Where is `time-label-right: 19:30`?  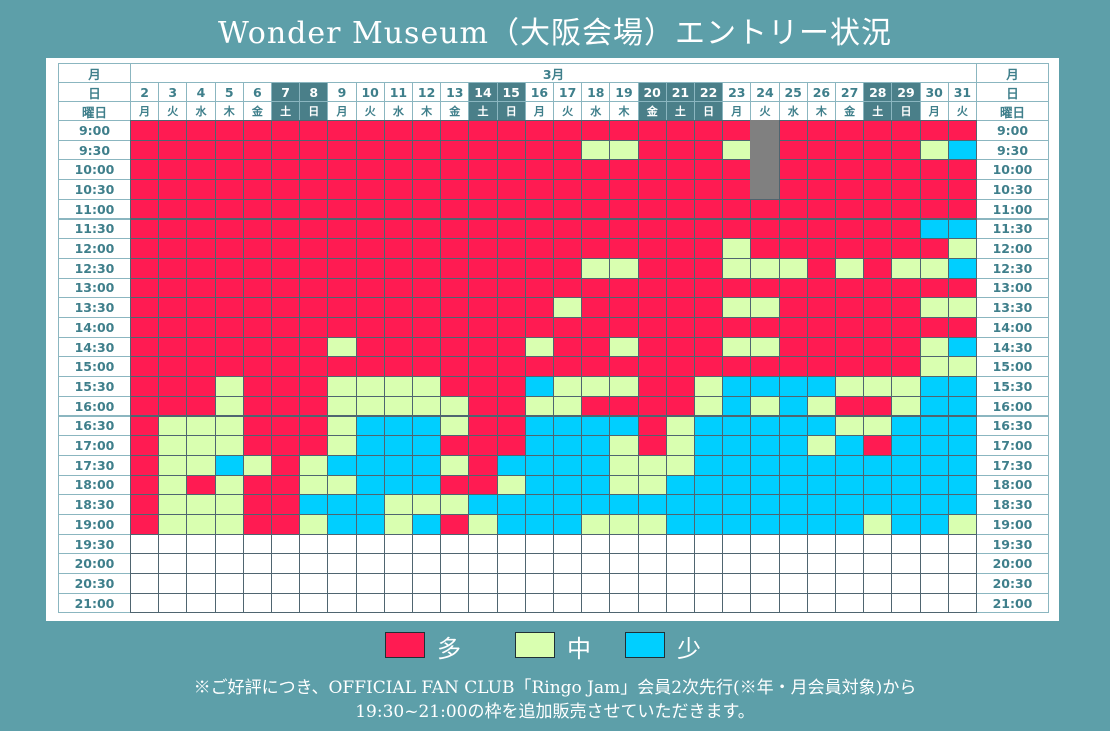 time-label-right: 19:30 is located at coordinates (1012, 544).